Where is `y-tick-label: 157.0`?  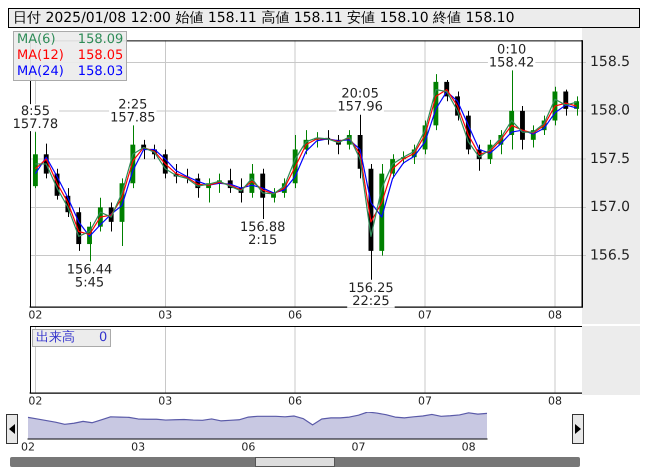 y-tick-label: 157.0 is located at coordinates (610, 207).